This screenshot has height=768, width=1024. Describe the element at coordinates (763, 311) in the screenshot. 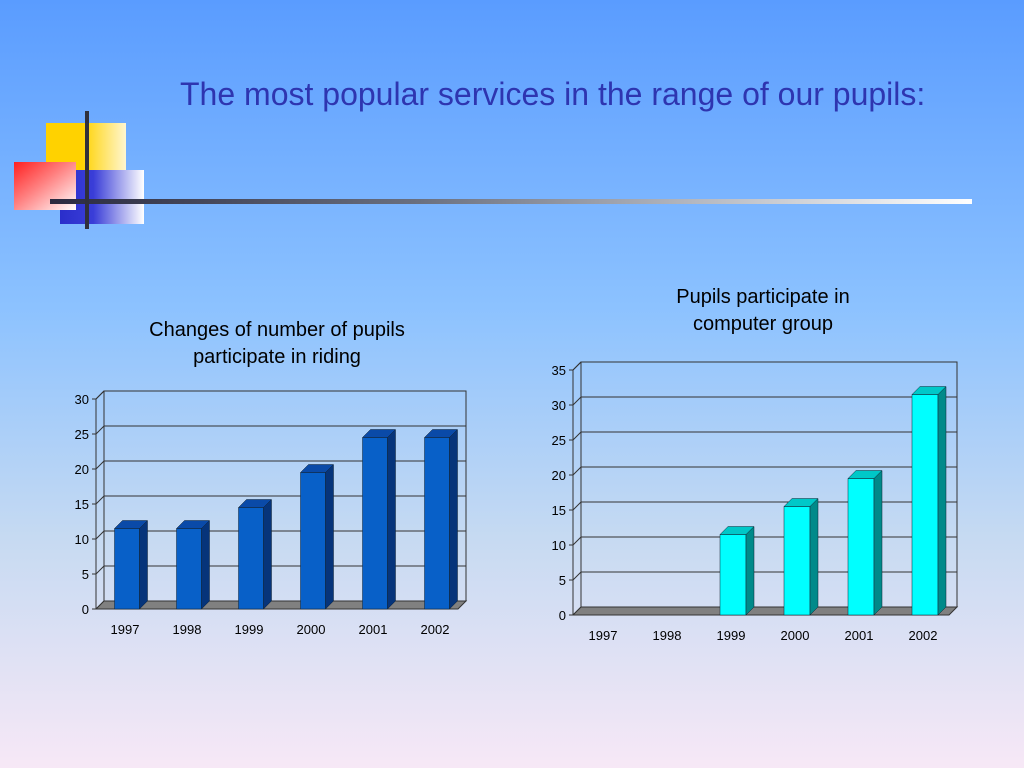

I see `chart-title-computer: Pupils participate in computer group` at that location.